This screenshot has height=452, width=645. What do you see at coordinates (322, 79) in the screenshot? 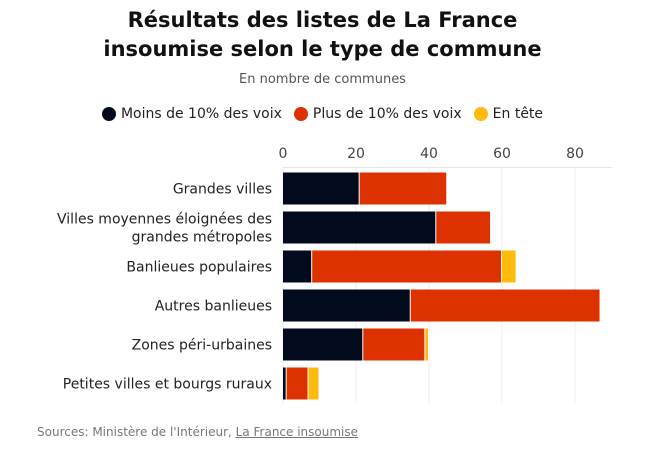
I see `chart-subtitle: En nombre de communes` at bounding box center [322, 79].